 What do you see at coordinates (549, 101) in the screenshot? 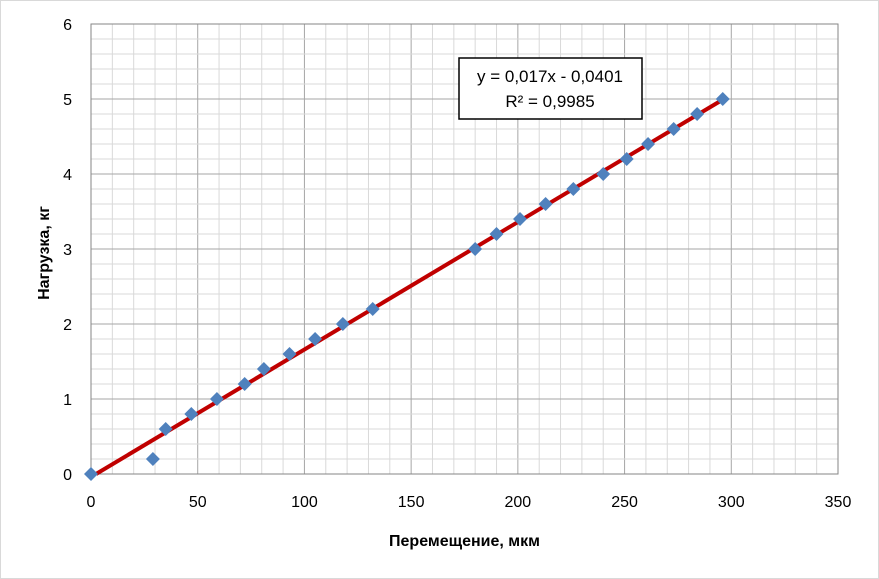
I see `trendline-r-squared: R² = 0,9985` at bounding box center [549, 101].